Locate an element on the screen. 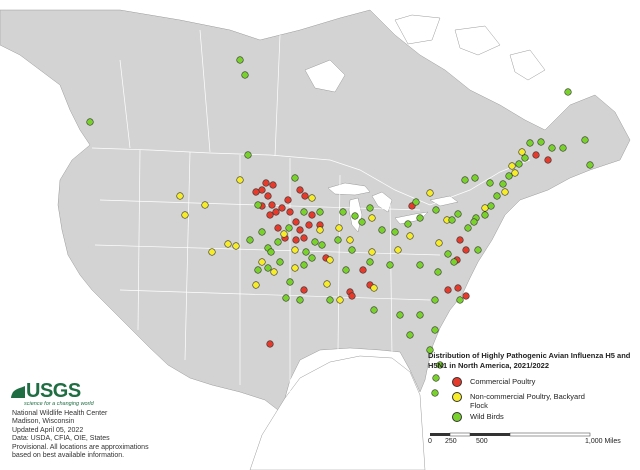 The height and width of the screenshot is (470, 640). usgs-wave-icon is located at coordinates (18, 391).